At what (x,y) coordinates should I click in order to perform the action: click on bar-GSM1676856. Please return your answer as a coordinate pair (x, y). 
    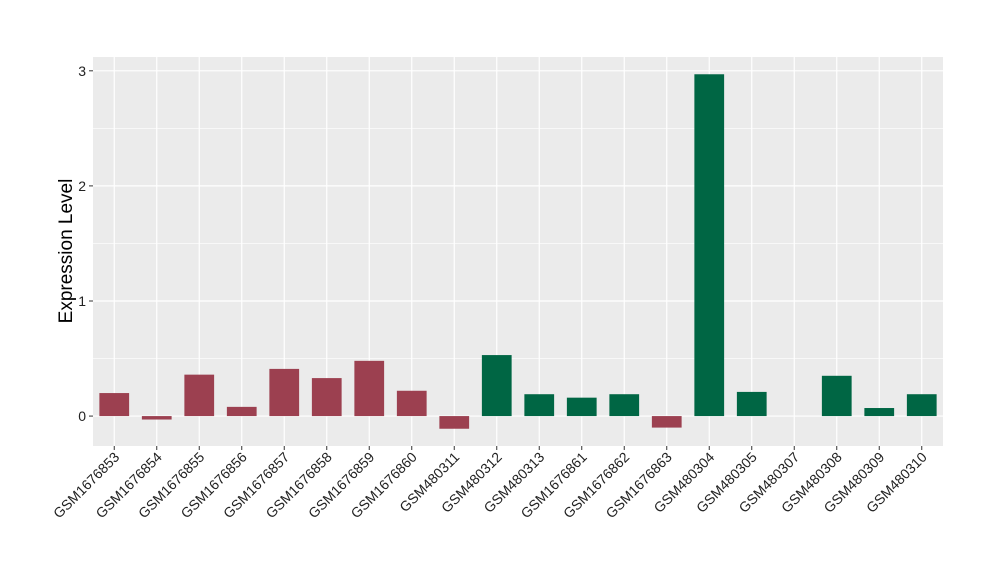
    Looking at the image, I should click on (241, 411).